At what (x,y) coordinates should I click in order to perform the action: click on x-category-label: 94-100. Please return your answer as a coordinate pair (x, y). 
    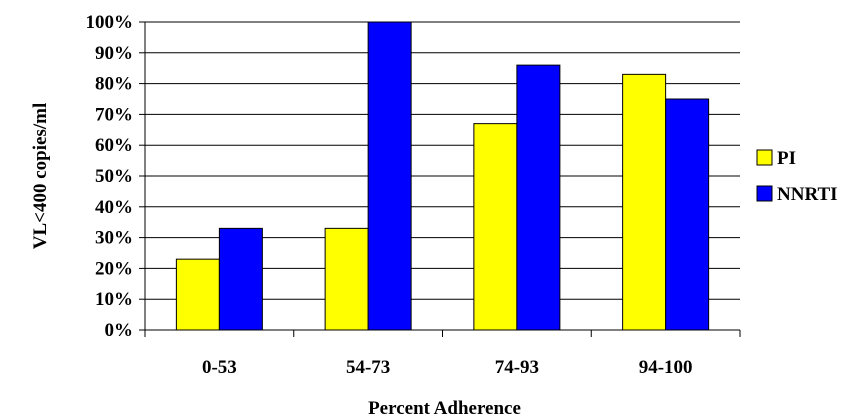
    Looking at the image, I should click on (666, 367).